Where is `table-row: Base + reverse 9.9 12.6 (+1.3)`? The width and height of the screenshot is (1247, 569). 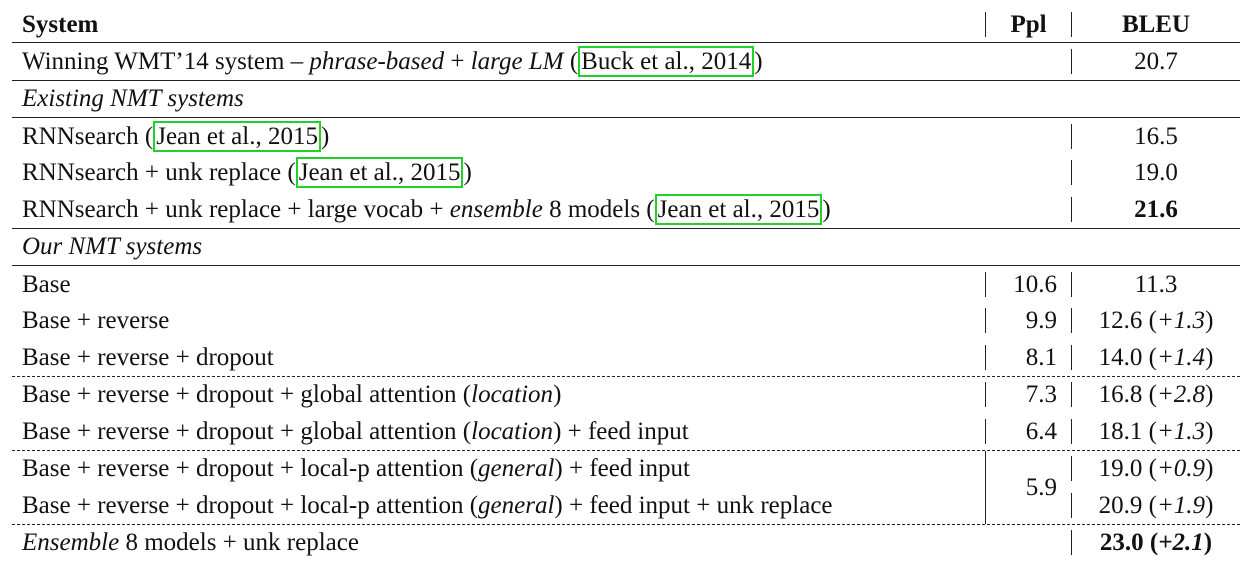 table-row: Base + reverse 9.9 12.6 (+1.3) is located at coordinates (626, 321).